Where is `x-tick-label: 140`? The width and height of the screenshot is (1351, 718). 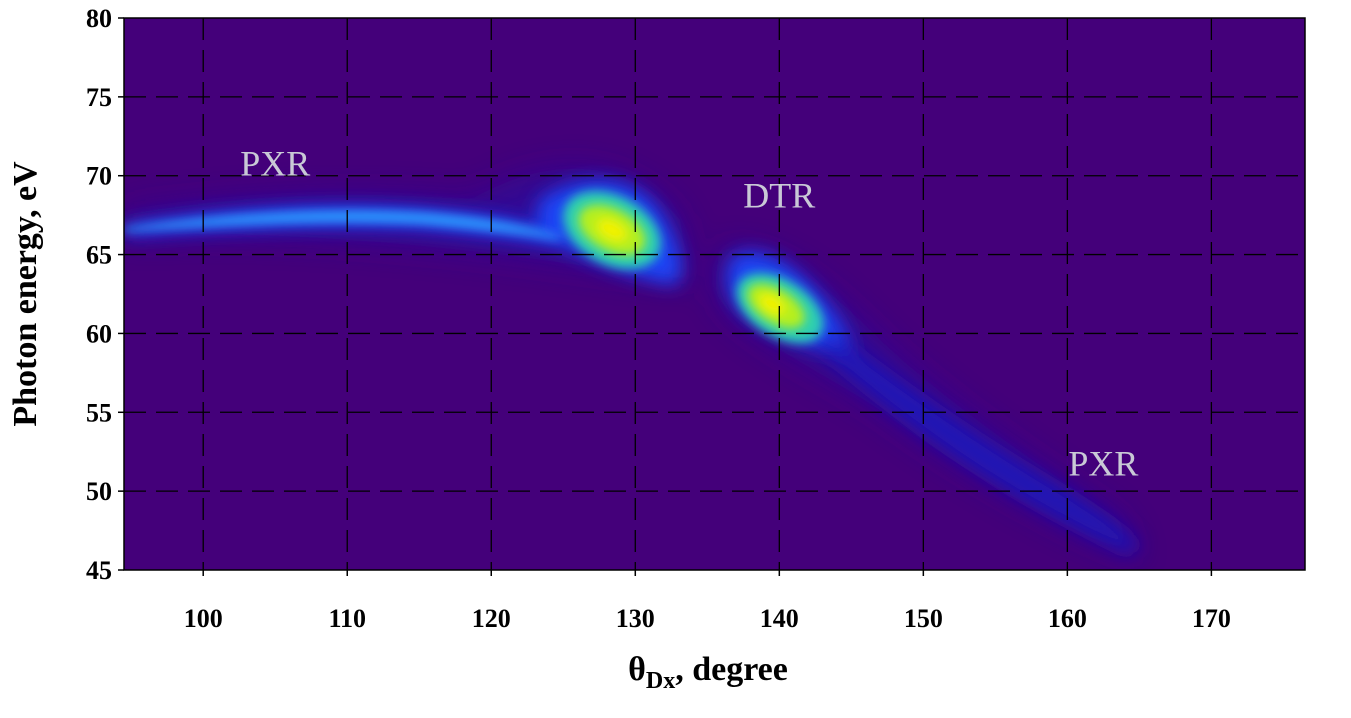
x-tick-label: 140 is located at coordinates (779, 618).